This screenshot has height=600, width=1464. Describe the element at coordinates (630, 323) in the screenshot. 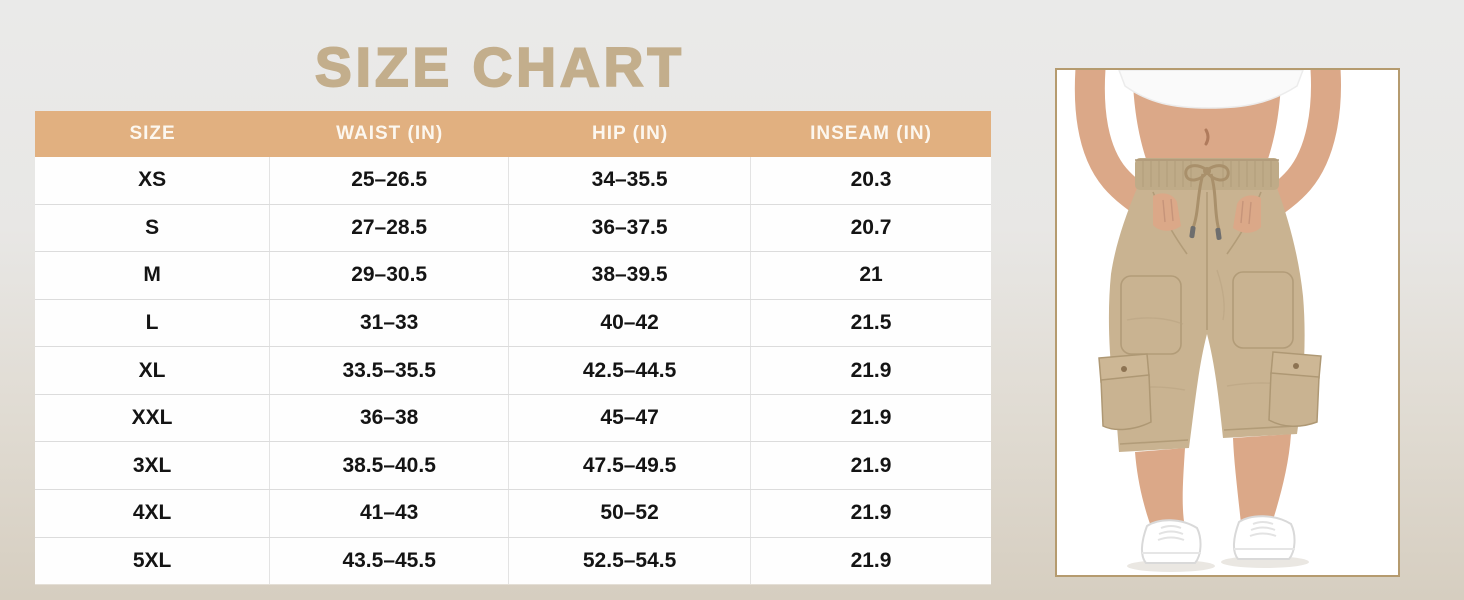

I see `hip-cell: 40–42` at that location.